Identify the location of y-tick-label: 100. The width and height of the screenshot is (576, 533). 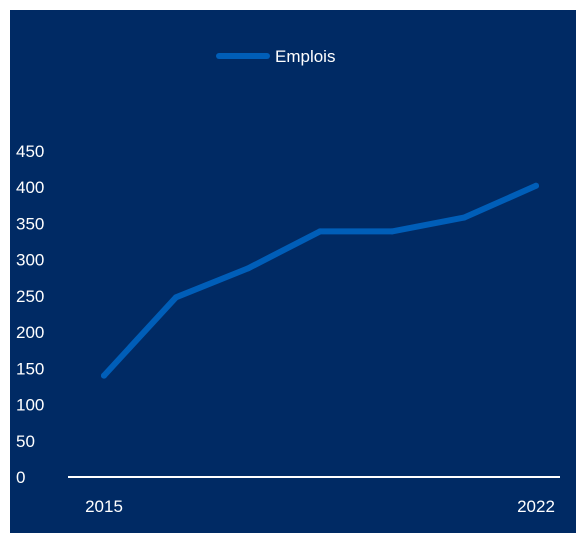
(30, 405).